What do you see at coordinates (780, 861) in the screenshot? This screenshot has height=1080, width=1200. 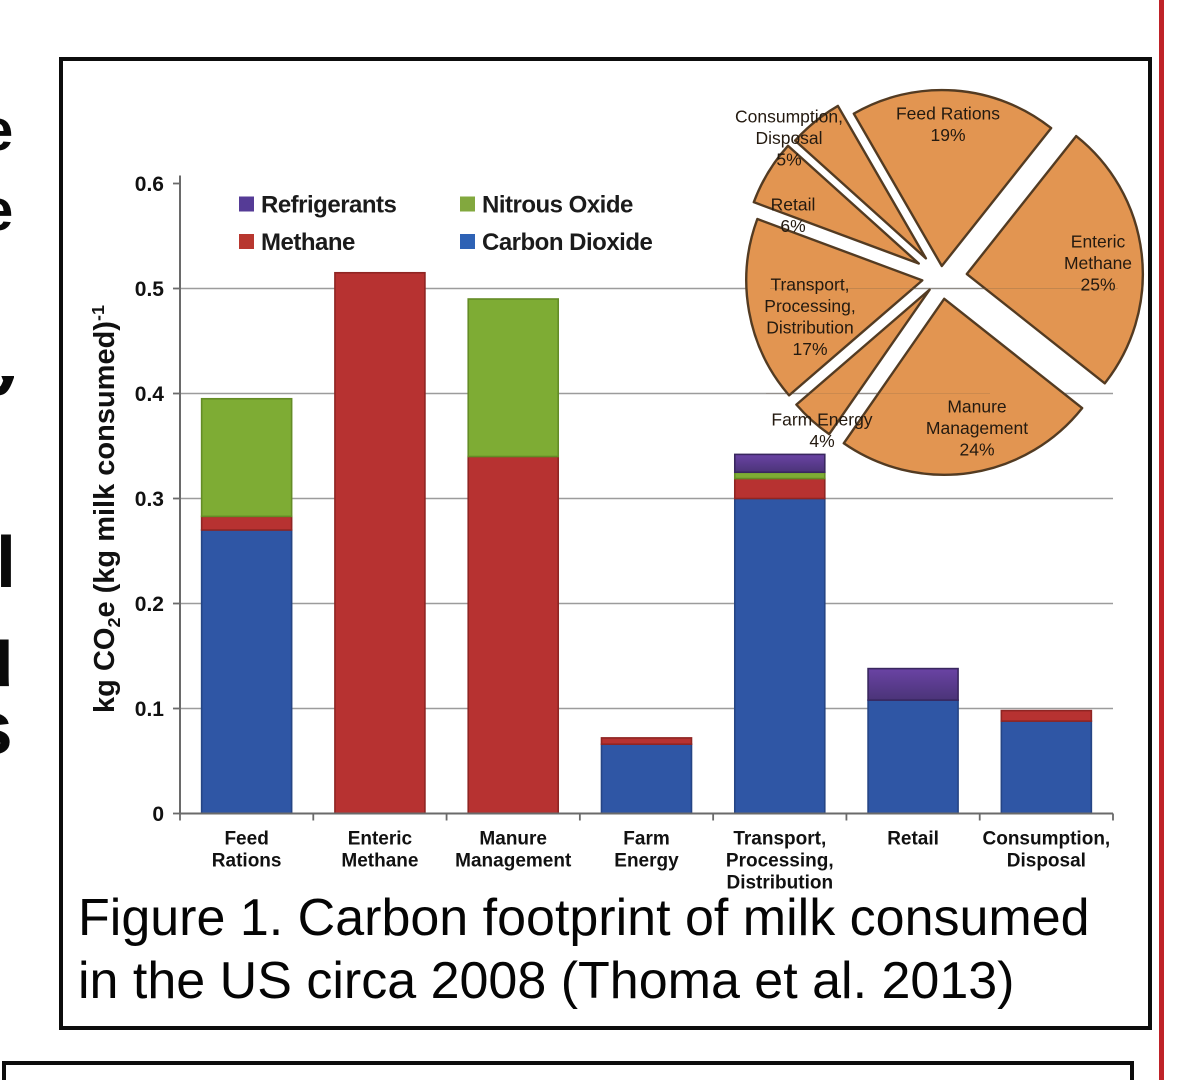 I see `x-category-label: Processing,` at bounding box center [780, 861].